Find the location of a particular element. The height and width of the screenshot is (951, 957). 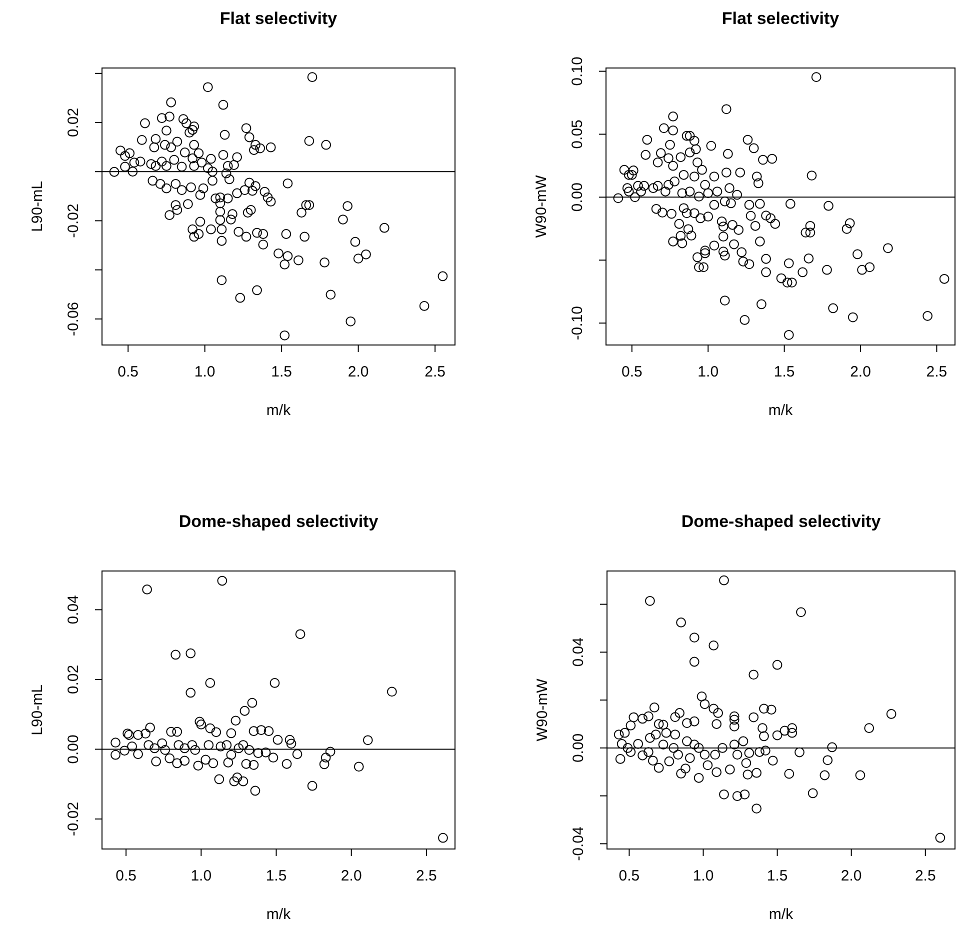

y-tick-label: -0.04 is located at coordinates (578, 843).